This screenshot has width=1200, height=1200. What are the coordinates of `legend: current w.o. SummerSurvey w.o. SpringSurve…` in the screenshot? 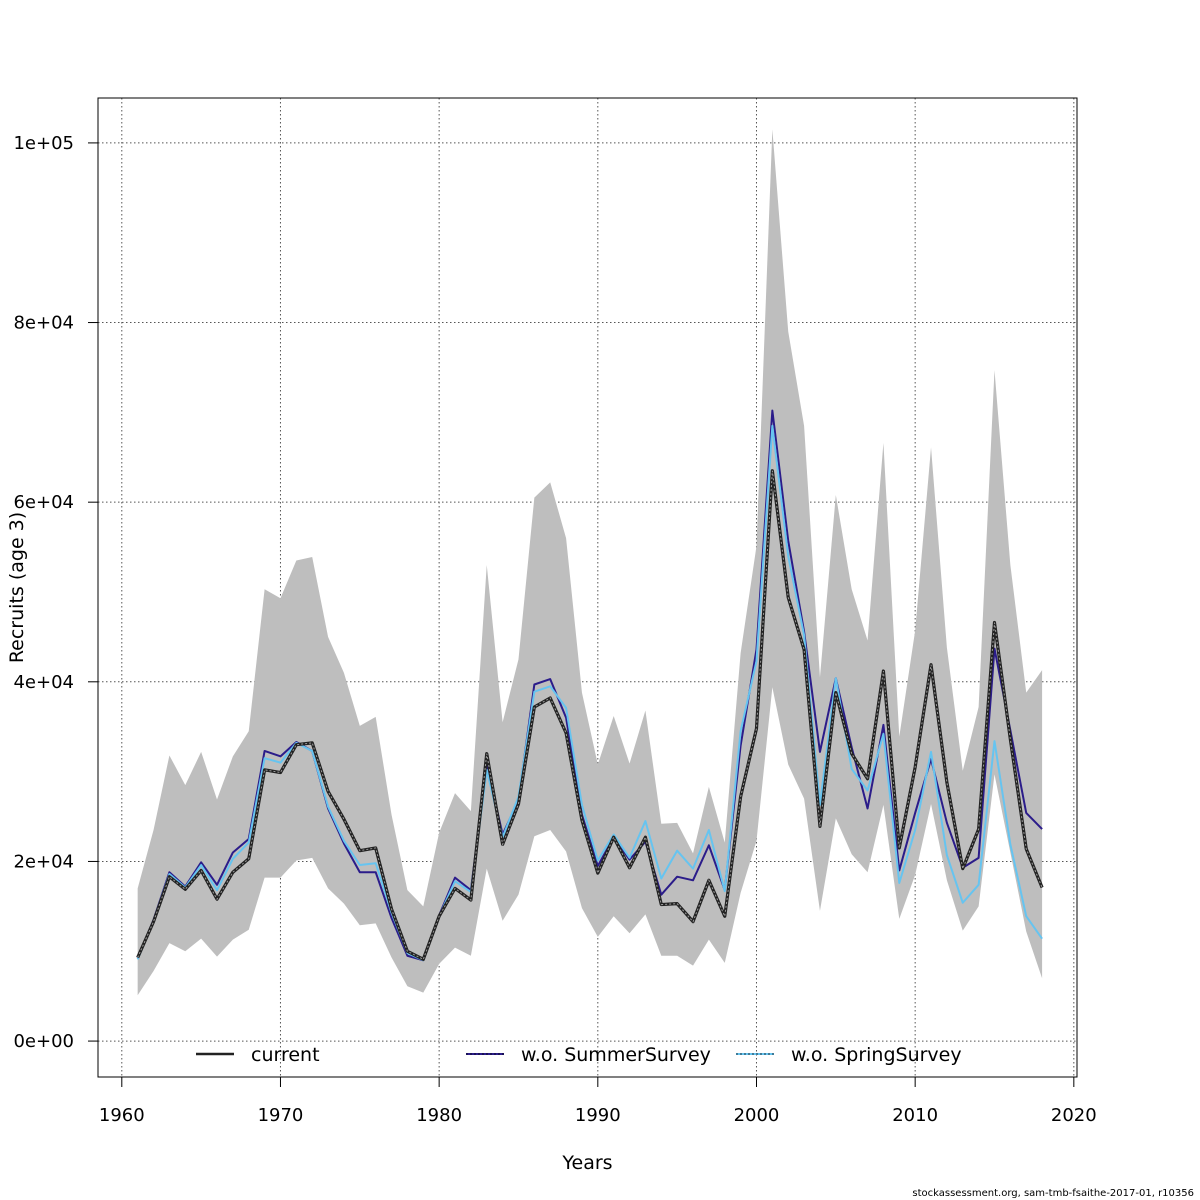 It's located at (579, 1055).